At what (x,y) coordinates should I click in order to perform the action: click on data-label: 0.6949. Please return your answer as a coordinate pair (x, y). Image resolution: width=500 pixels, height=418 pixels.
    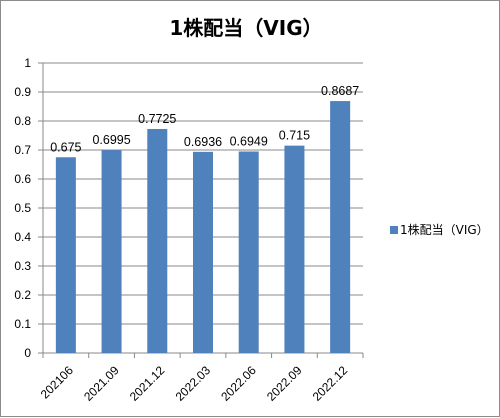
    Looking at the image, I should click on (249, 141).